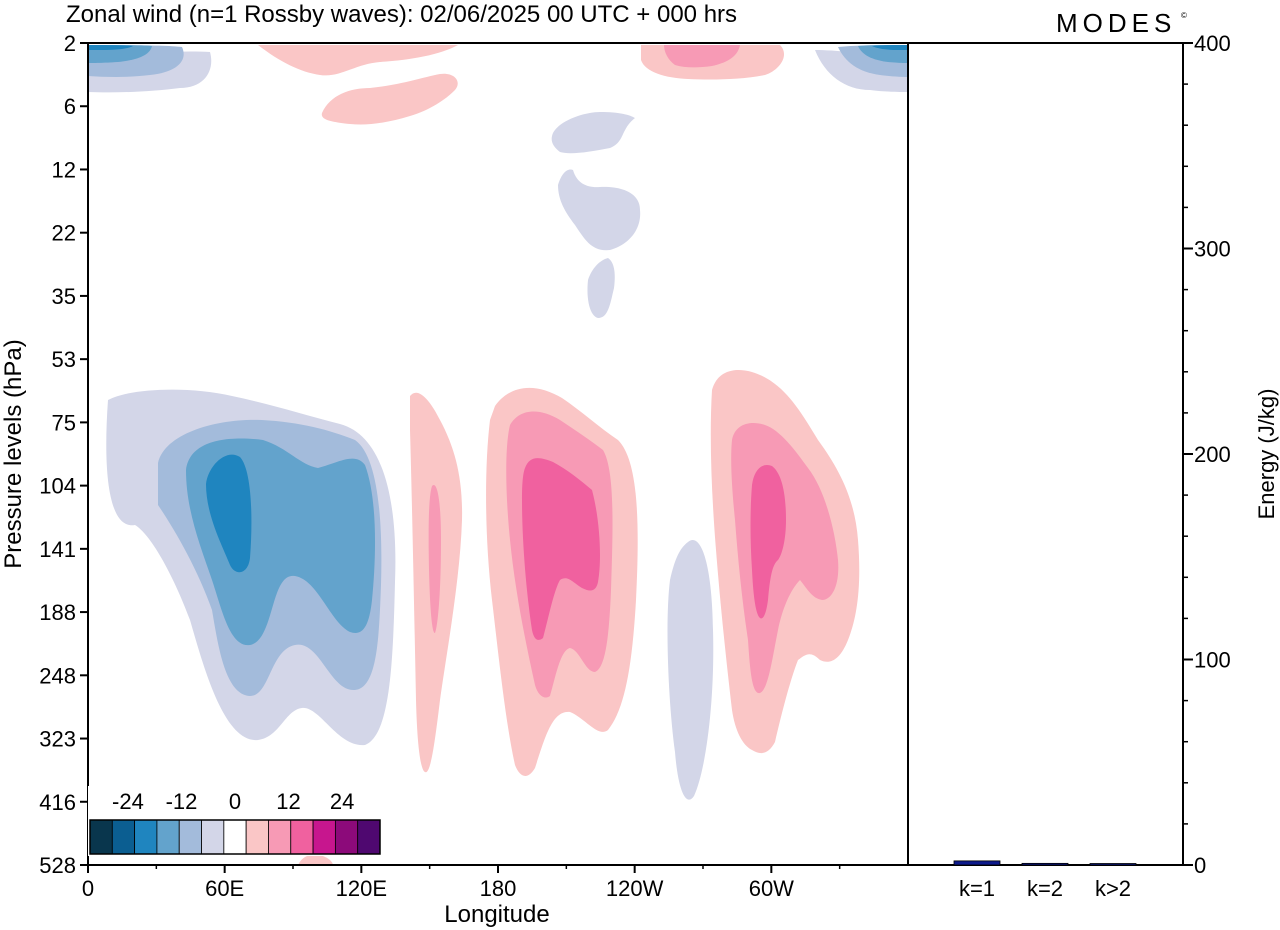  What do you see at coordinates (461, 883) in the screenshot?
I see `x-axis: 0 60E 120E 180 120W 60W` at bounding box center [461, 883].